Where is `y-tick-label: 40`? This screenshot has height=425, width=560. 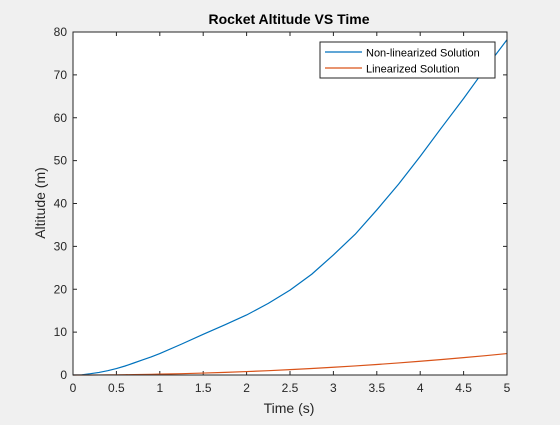 y-tick-label: 40 is located at coordinates (61, 204).